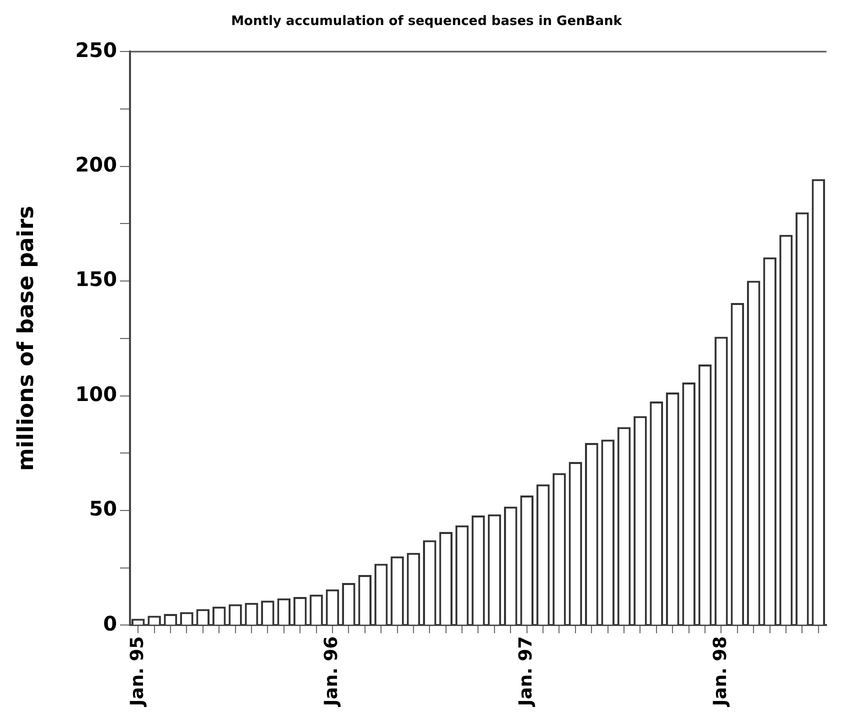  What do you see at coordinates (96, 164) in the screenshot?
I see `y-tick-label: 200` at bounding box center [96, 164].